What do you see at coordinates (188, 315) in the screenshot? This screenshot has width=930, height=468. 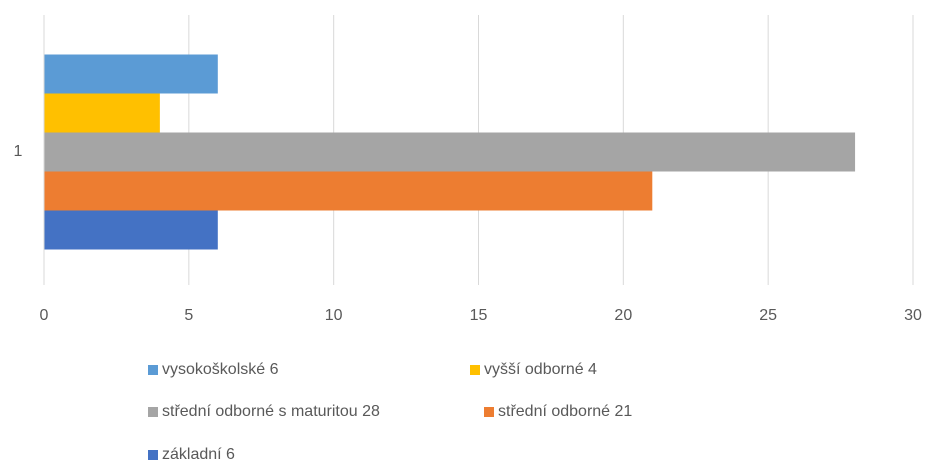 I see `x-tick-label: 5` at bounding box center [188, 315].